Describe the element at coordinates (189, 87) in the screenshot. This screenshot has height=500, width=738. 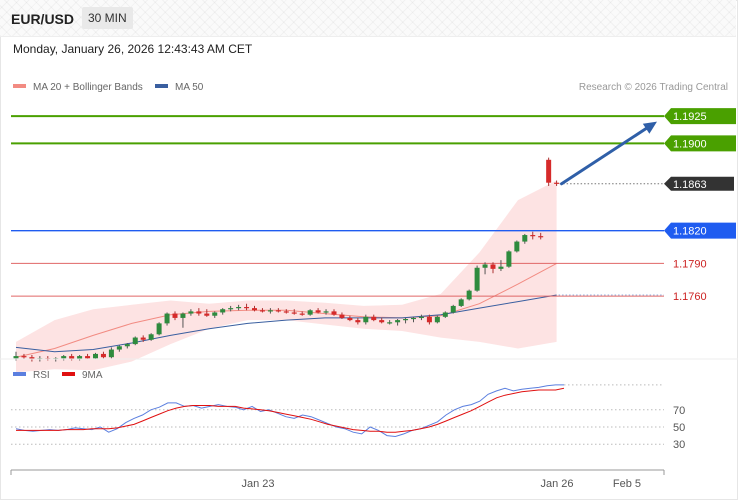
I see `ma50-legend-label: MA 50` at that location.